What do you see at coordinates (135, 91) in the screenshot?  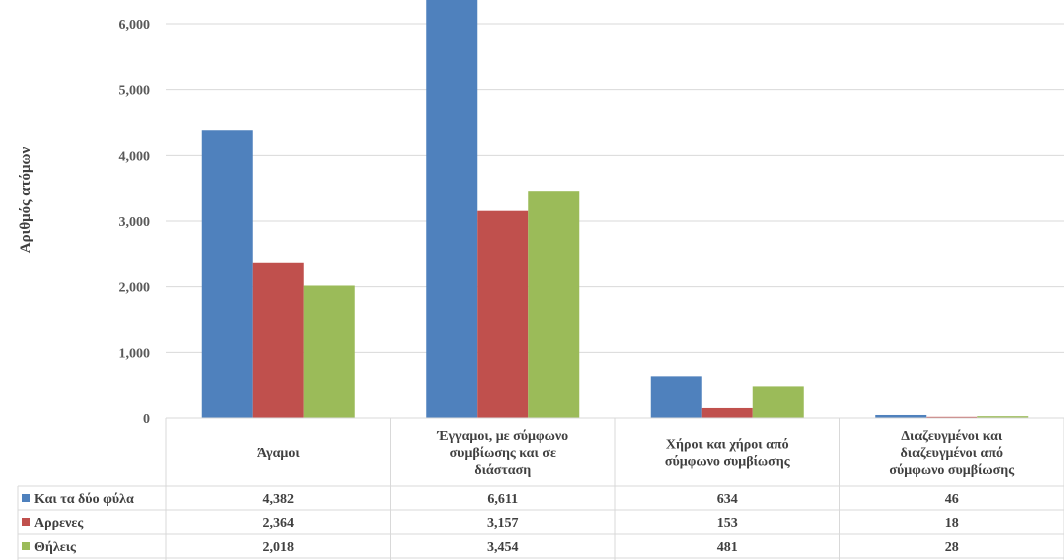 I see `y-tick-label: 5,000` at bounding box center [135, 91].